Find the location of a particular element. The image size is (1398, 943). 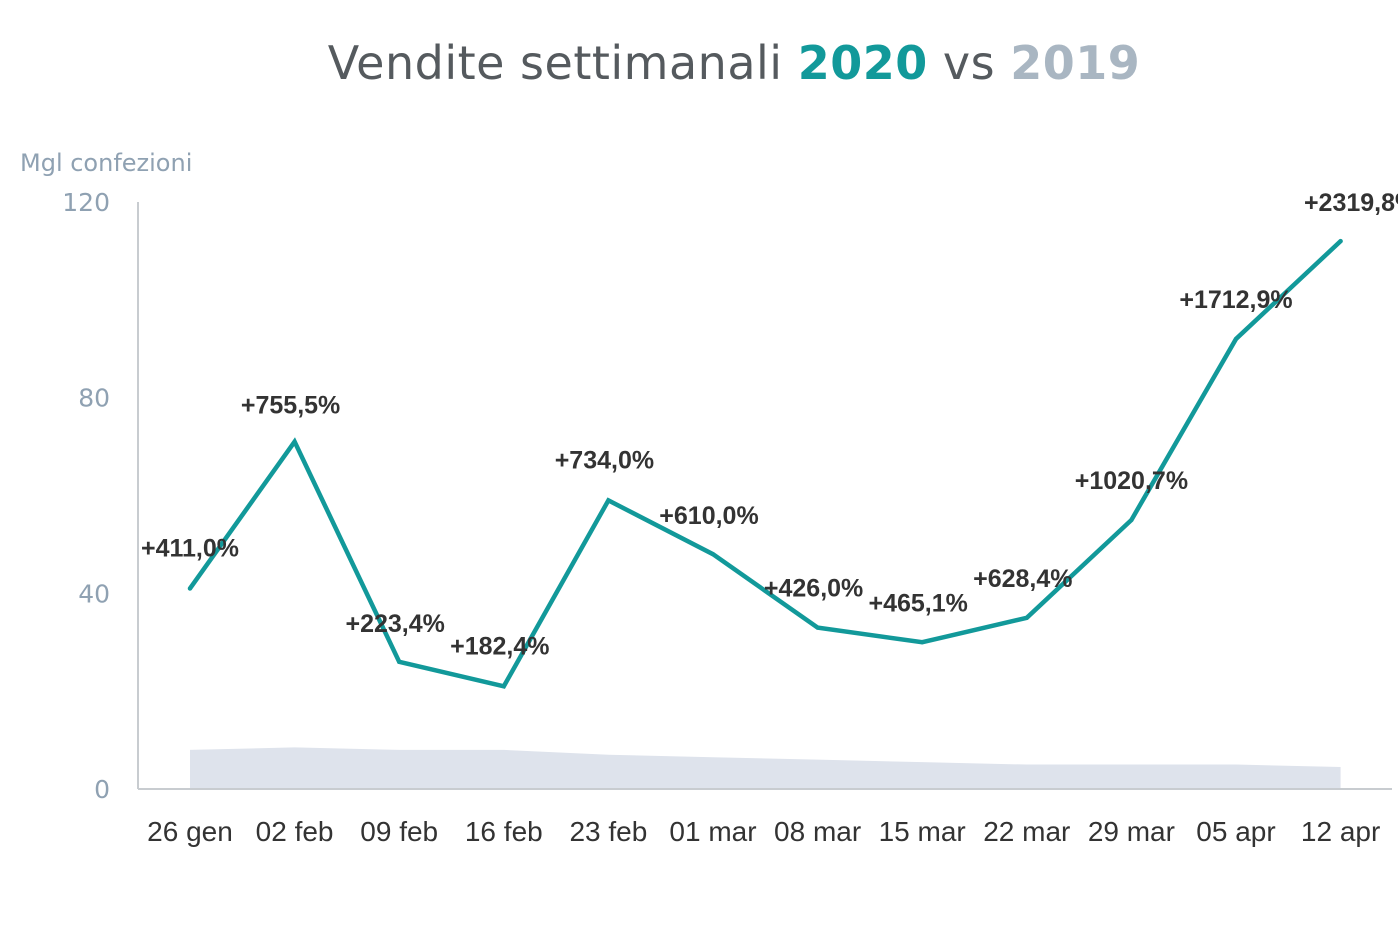

series-2019-area is located at coordinates (765, 768).